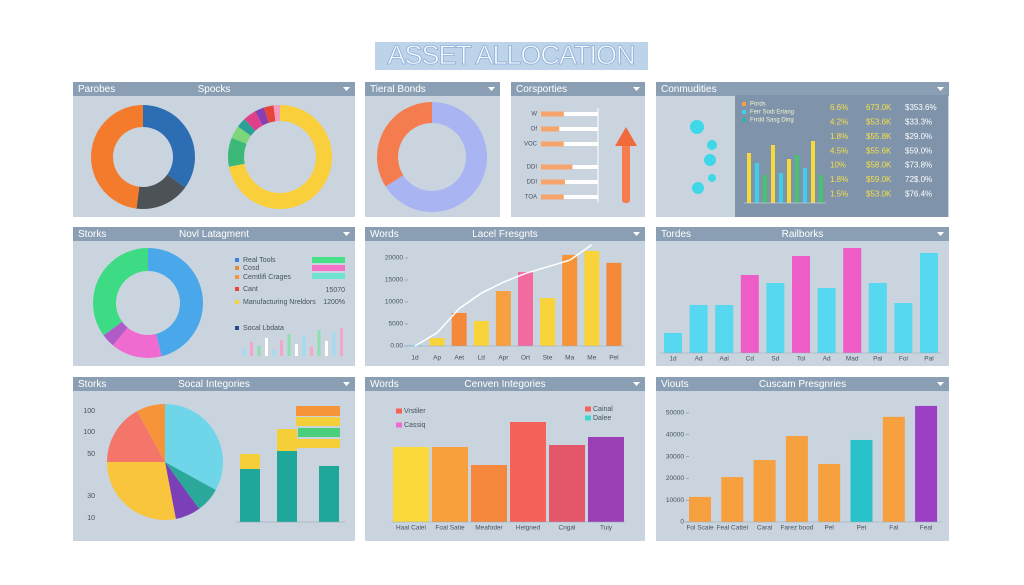  I want to click on legend-label: Cemtlifi Crages, so click(267, 277).